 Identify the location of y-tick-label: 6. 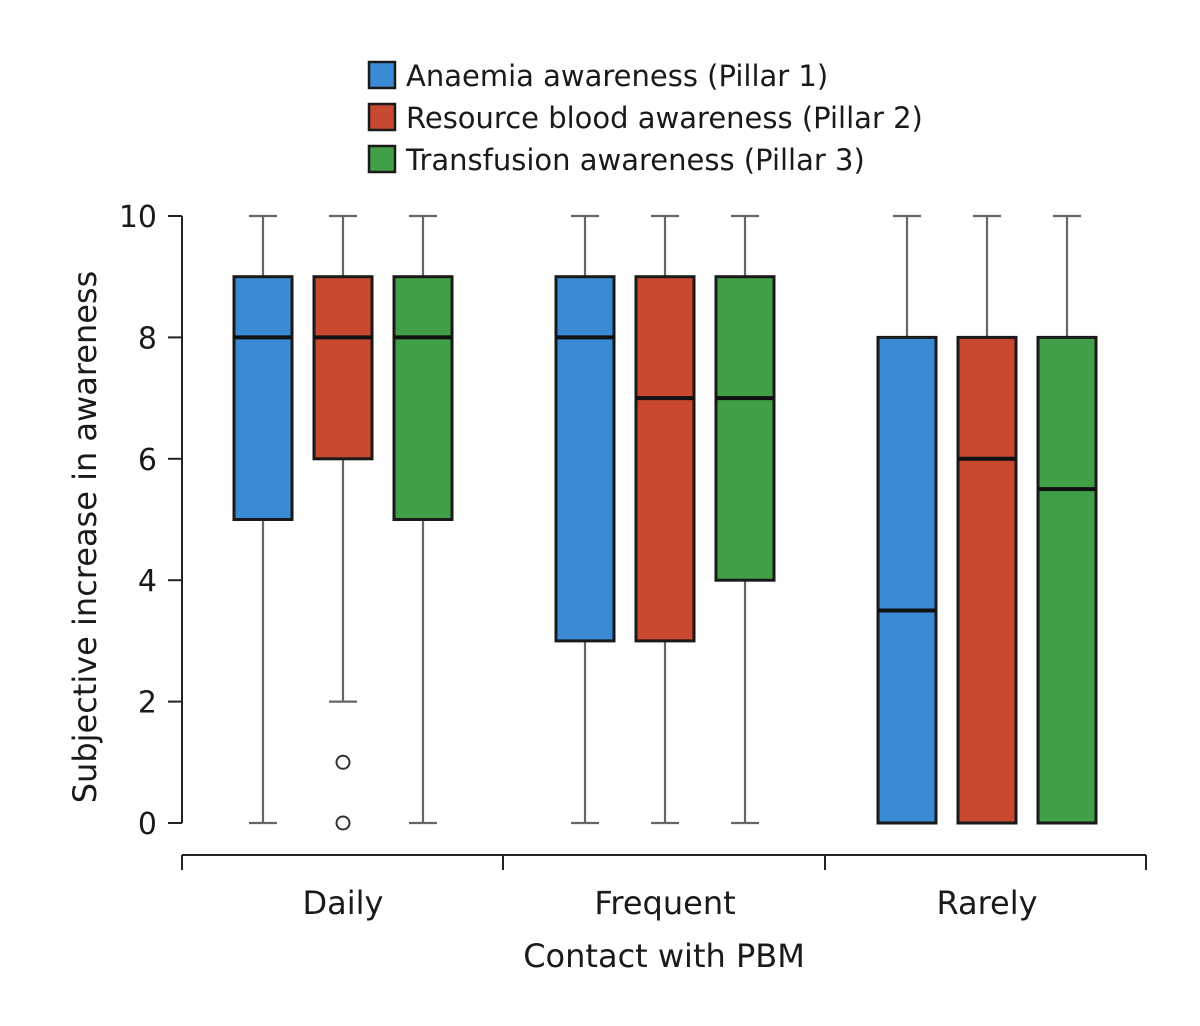
(147, 460).